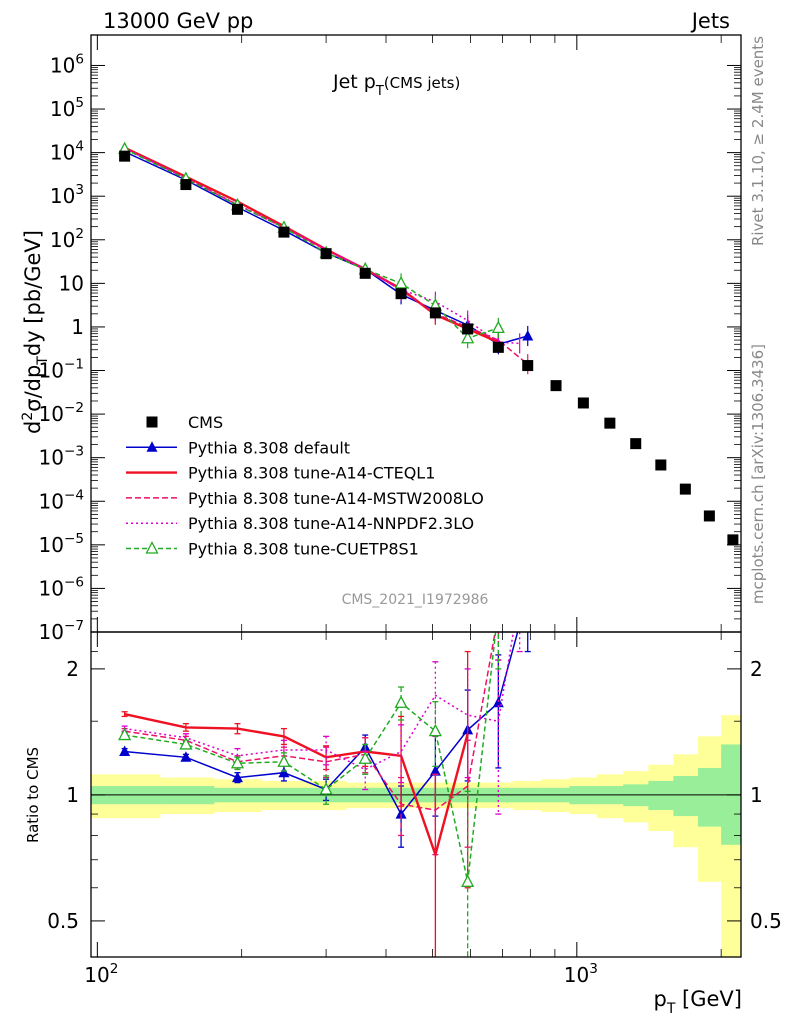 Image resolution: width=786 pixels, height=1024 pixels. What do you see at coordinates (310, 721) in the screenshot?
I see `ratio-series-line` at bounding box center [310, 721].